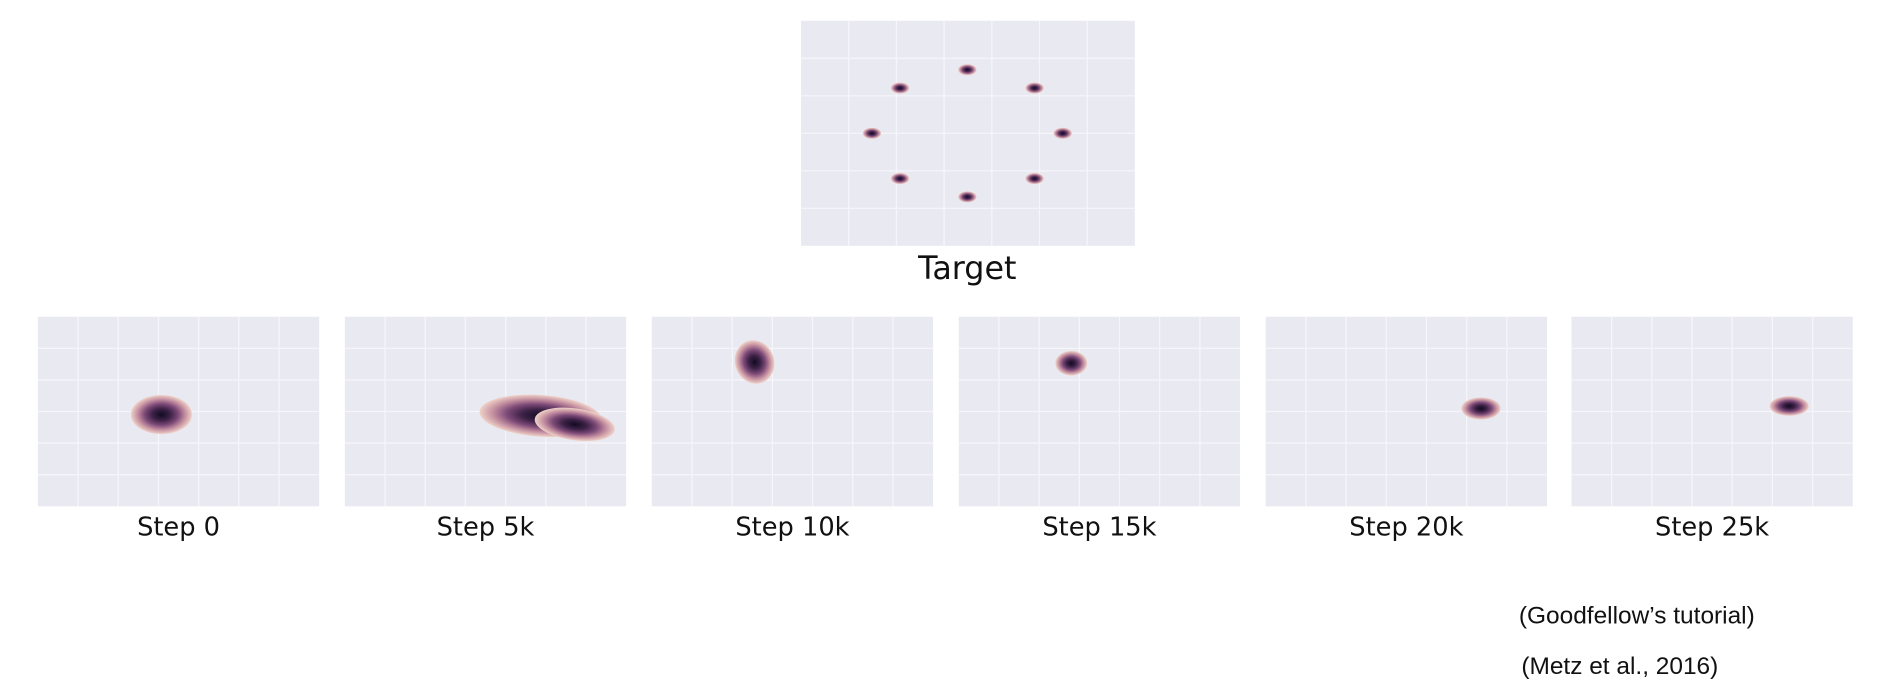  I want to click on step-label: Step 0, so click(178, 528).